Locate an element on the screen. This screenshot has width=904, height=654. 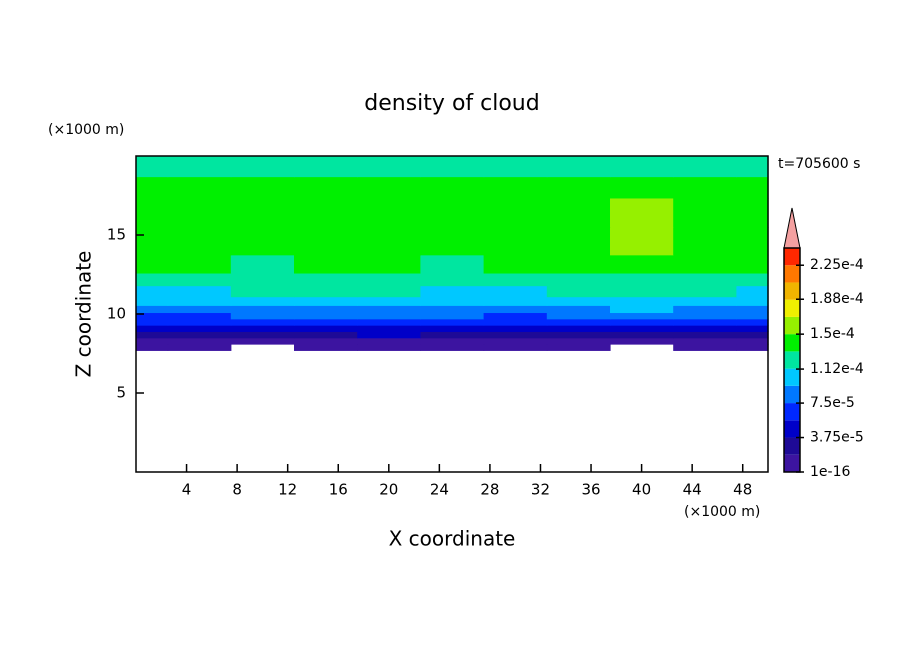
time-annotation: t=705600 s is located at coordinates (819, 164).